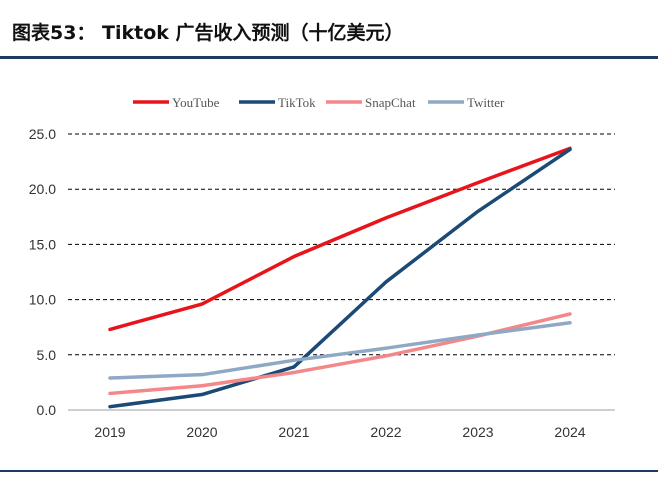 Image resolution: width=658 pixels, height=481 pixels. Describe the element at coordinates (42, 134) in the screenshot. I see `y-tick-label: 25.0` at that location.